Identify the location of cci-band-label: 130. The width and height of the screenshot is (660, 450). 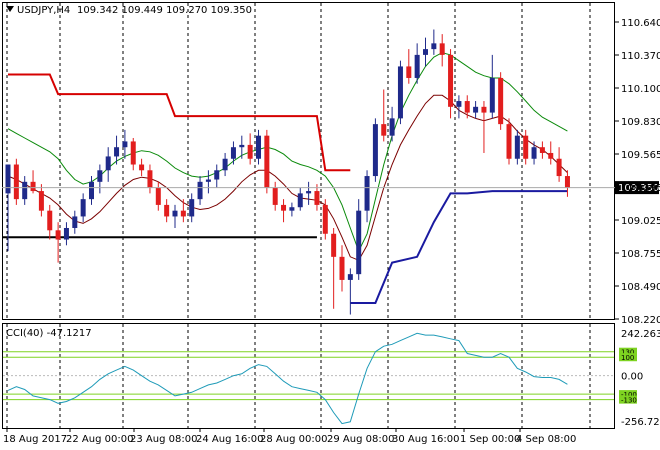
(627, 353).